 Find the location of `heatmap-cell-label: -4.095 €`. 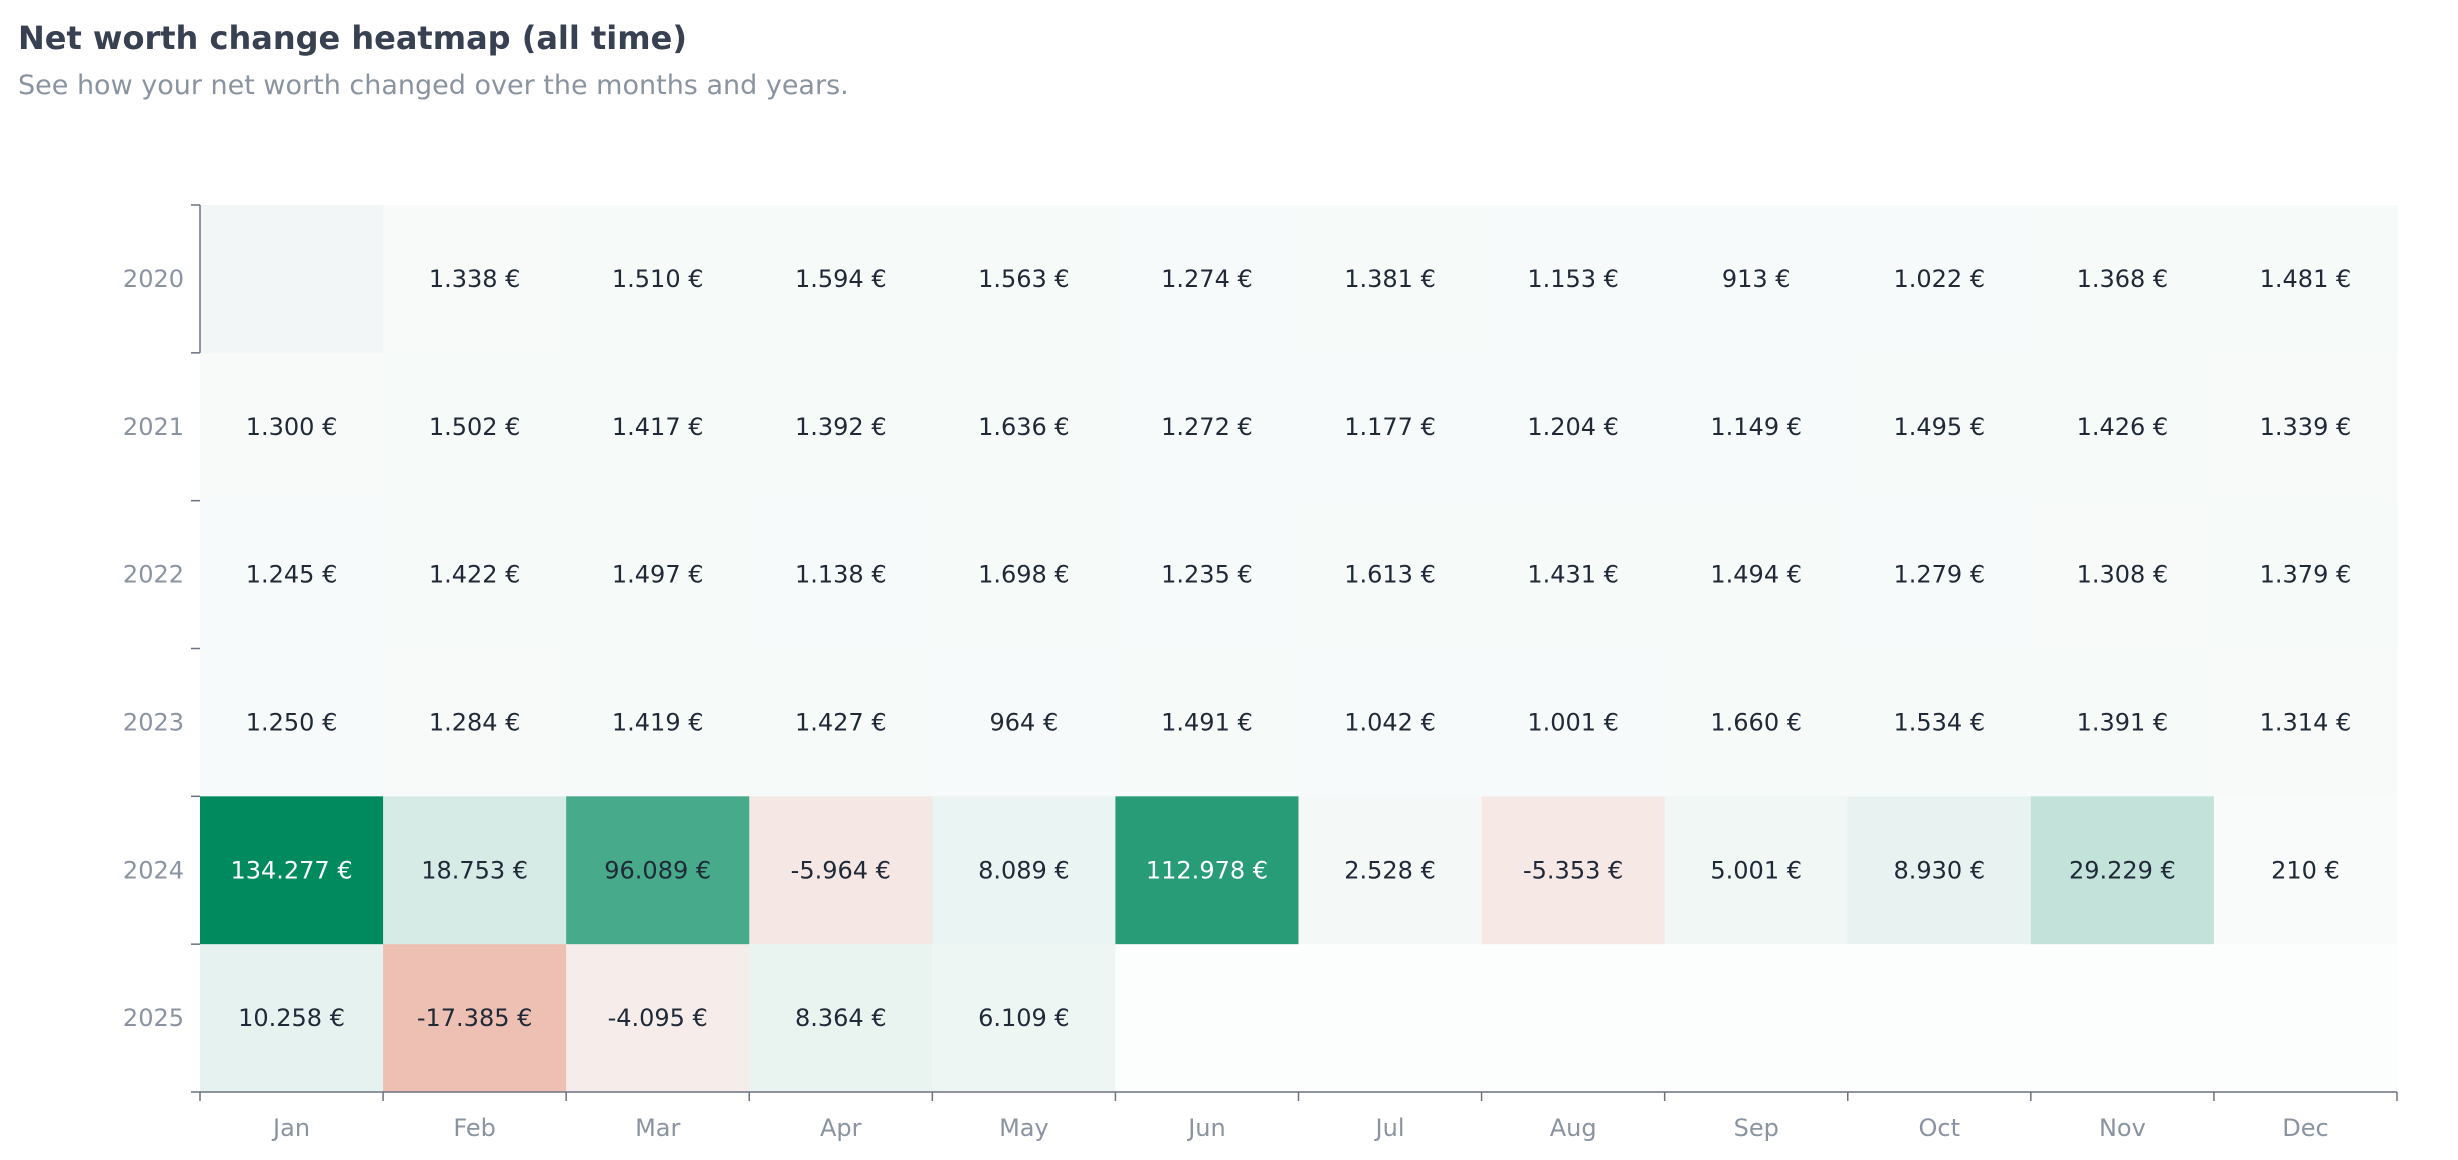

heatmap-cell-label: -4.095 € is located at coordinates (658, 1018).